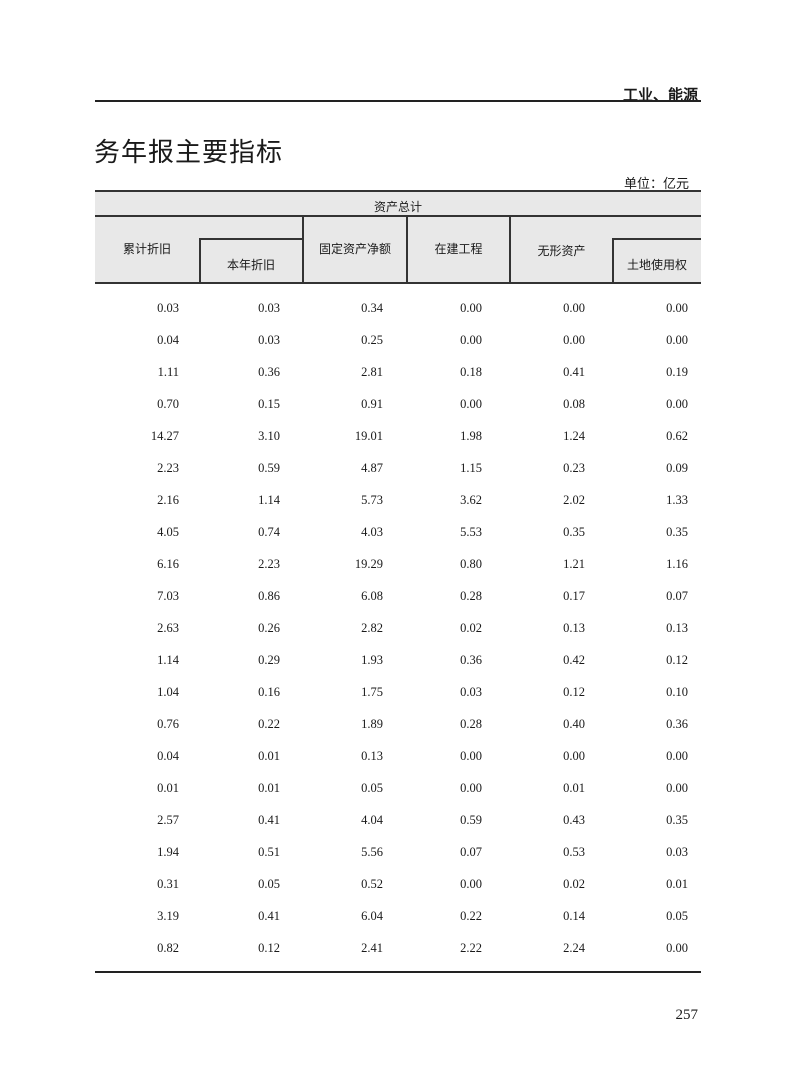  Describe the element at coordinates (398, 237) in the screenshot. I see `table-header: 资产总计 累计折旧 本年折旧 固定资产净额 在建工程 无形资产 土地使用权` at that location.